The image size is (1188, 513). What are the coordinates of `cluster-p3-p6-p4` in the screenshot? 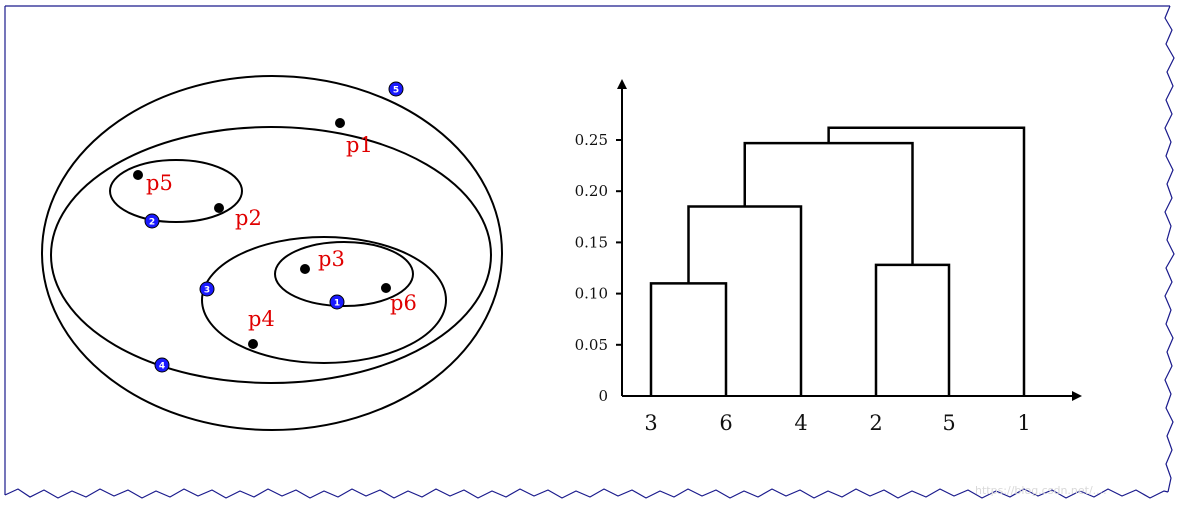 It's located at (324, 300).